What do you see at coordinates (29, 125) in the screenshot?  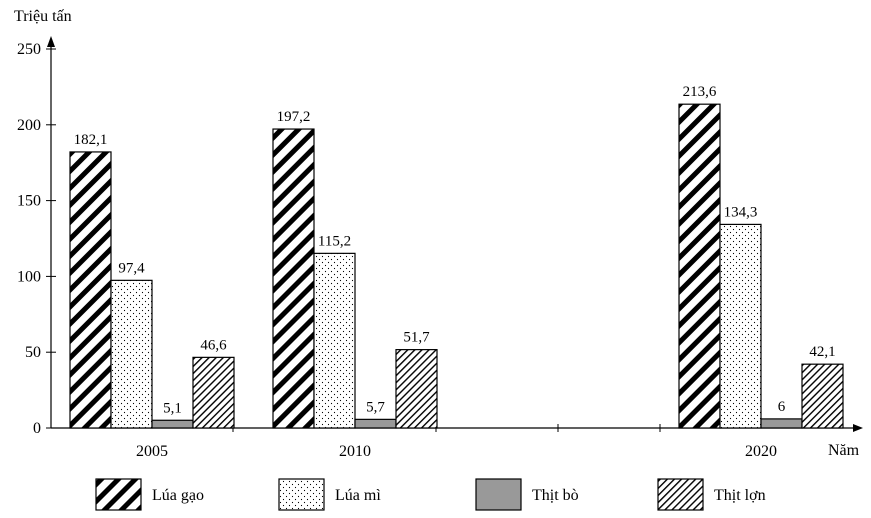 I see `y-tick-label: 200` at bounding box center [29, 125].